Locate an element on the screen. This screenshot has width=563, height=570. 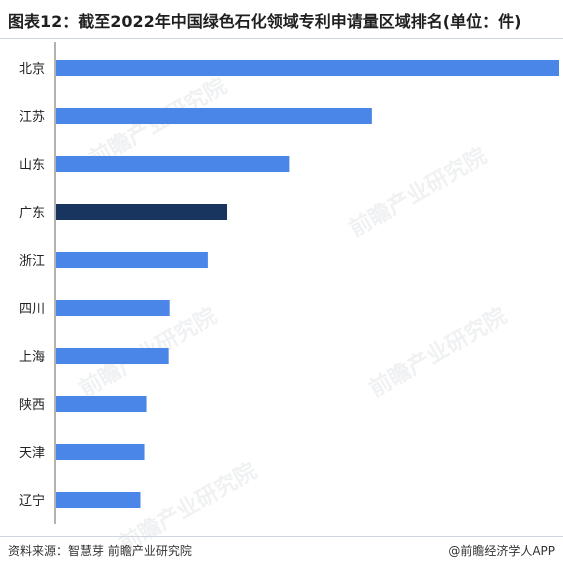
category-label: 广东 is located at coordinates (32, 213).